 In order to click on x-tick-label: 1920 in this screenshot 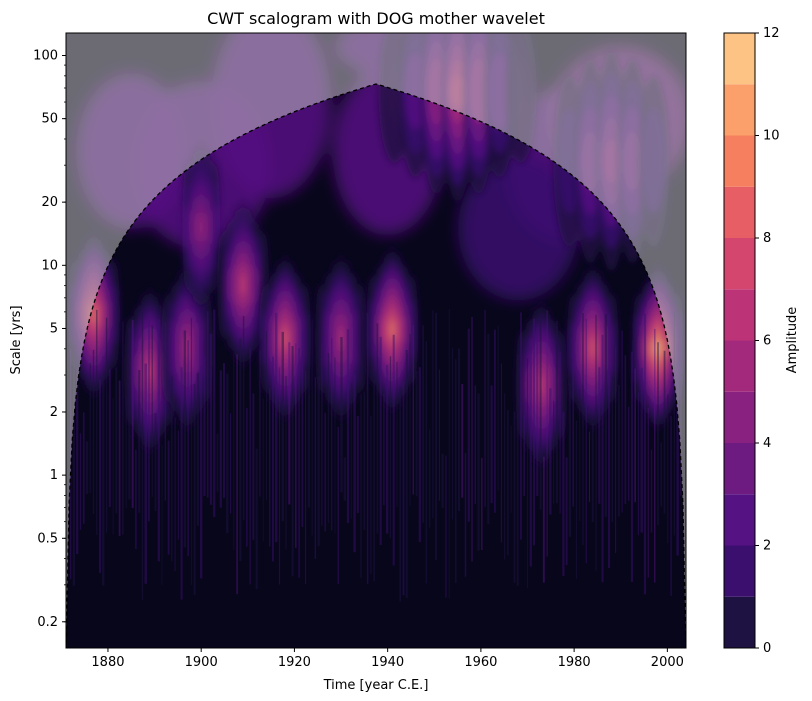, I will do `click(294, 662)`.